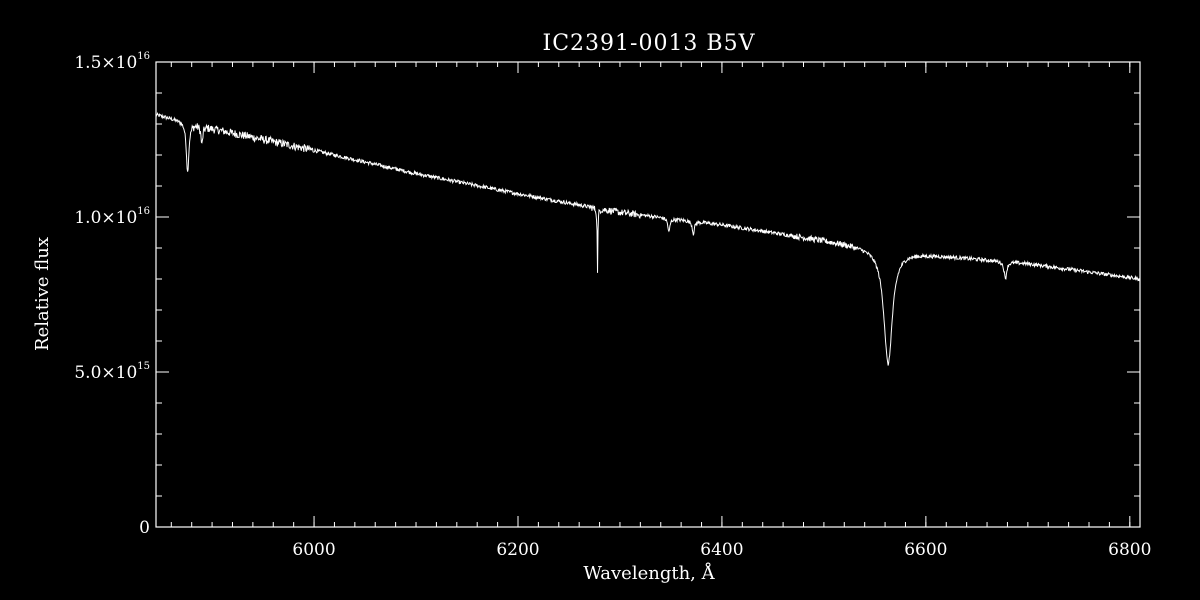 This screenshot has width=1200, height=600. What do you see at coordinates (112, 372) in the screenshot?
I see `y-tick-label: 5.0×10¹⁵` at bounding box center [112, 372].